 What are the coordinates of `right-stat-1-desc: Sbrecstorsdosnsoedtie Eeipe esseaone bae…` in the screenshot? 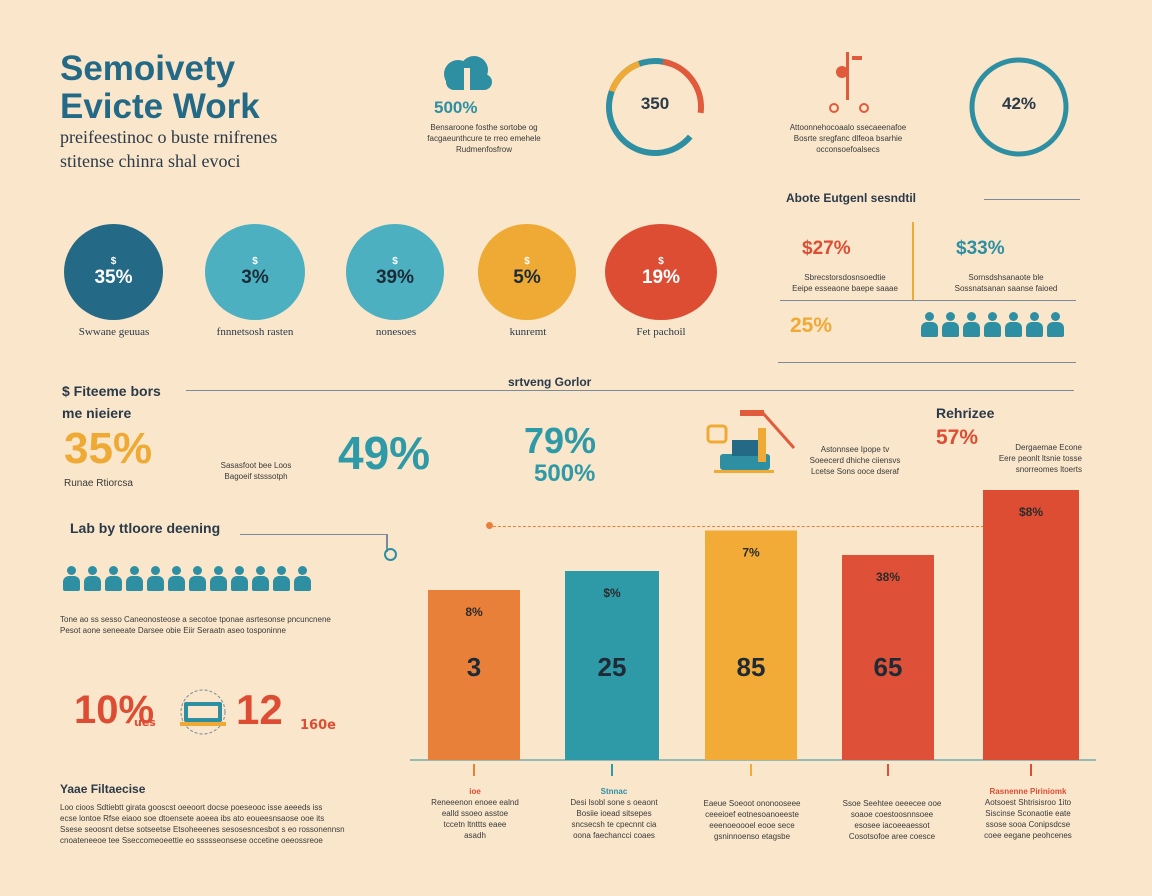 It's located at (845, 283).